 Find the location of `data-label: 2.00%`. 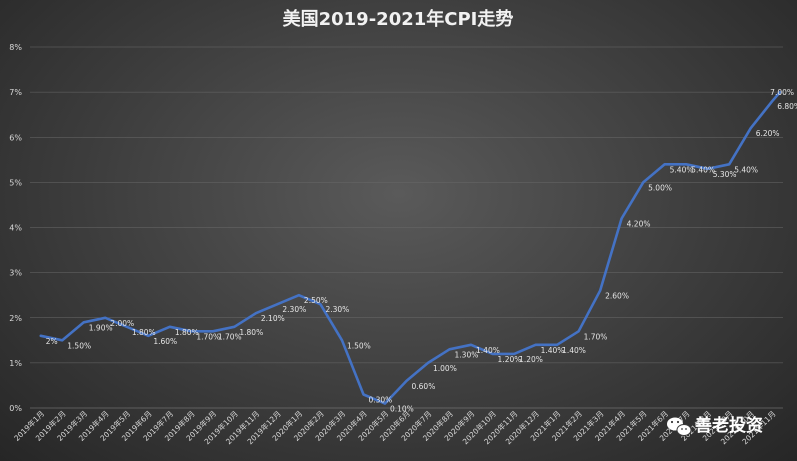

data-label: 2.00% is located at coordinates (122, 323).